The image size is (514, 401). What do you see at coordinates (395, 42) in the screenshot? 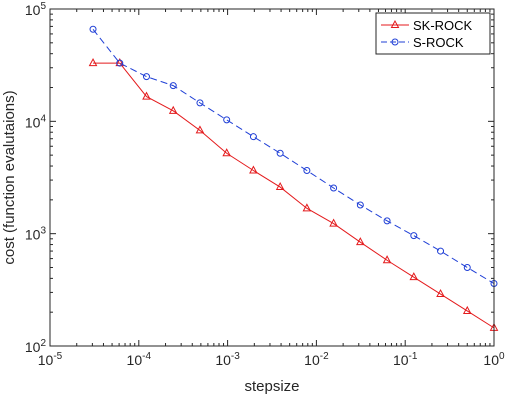
I see `legend-marker-s-rock` at bounding box center [395, 42].